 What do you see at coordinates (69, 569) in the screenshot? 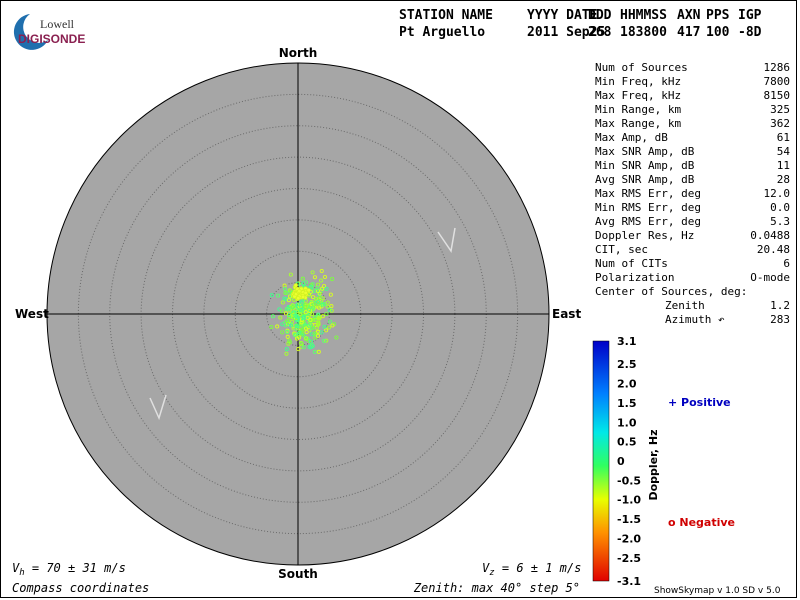
I see `vh-text: Vh = 70 ± 31 m/s` at bounding box center [69, 569].